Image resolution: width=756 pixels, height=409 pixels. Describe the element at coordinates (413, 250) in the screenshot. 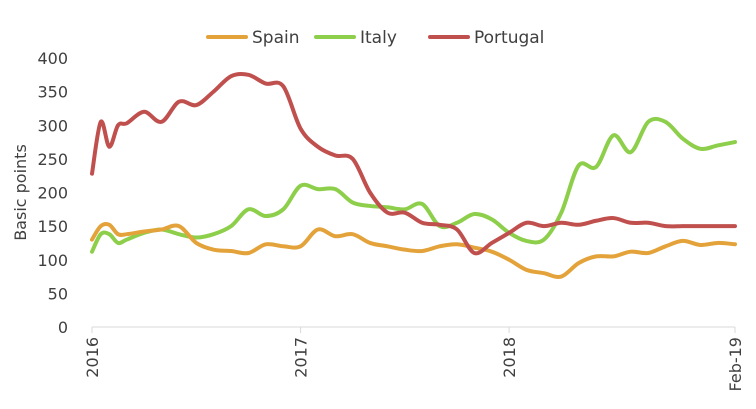

I see `series-line-spain` at that location.